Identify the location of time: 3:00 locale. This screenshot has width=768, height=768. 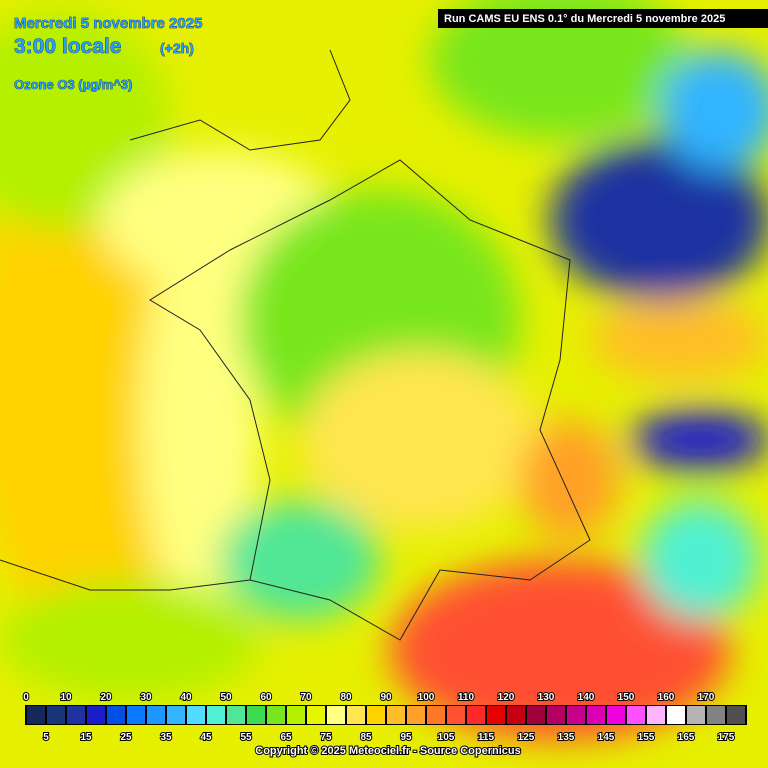
(67, 46).